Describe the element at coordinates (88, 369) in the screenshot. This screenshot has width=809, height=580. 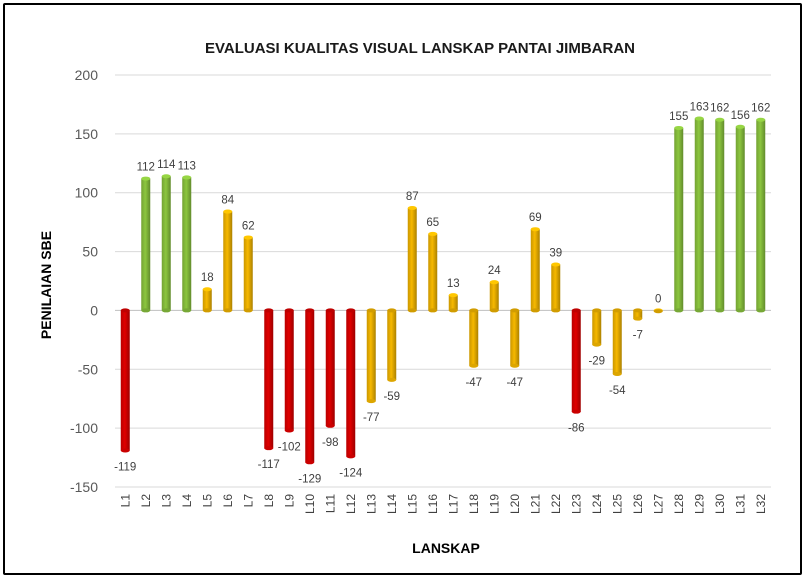
I see `y-tick-label: -50` at that location.